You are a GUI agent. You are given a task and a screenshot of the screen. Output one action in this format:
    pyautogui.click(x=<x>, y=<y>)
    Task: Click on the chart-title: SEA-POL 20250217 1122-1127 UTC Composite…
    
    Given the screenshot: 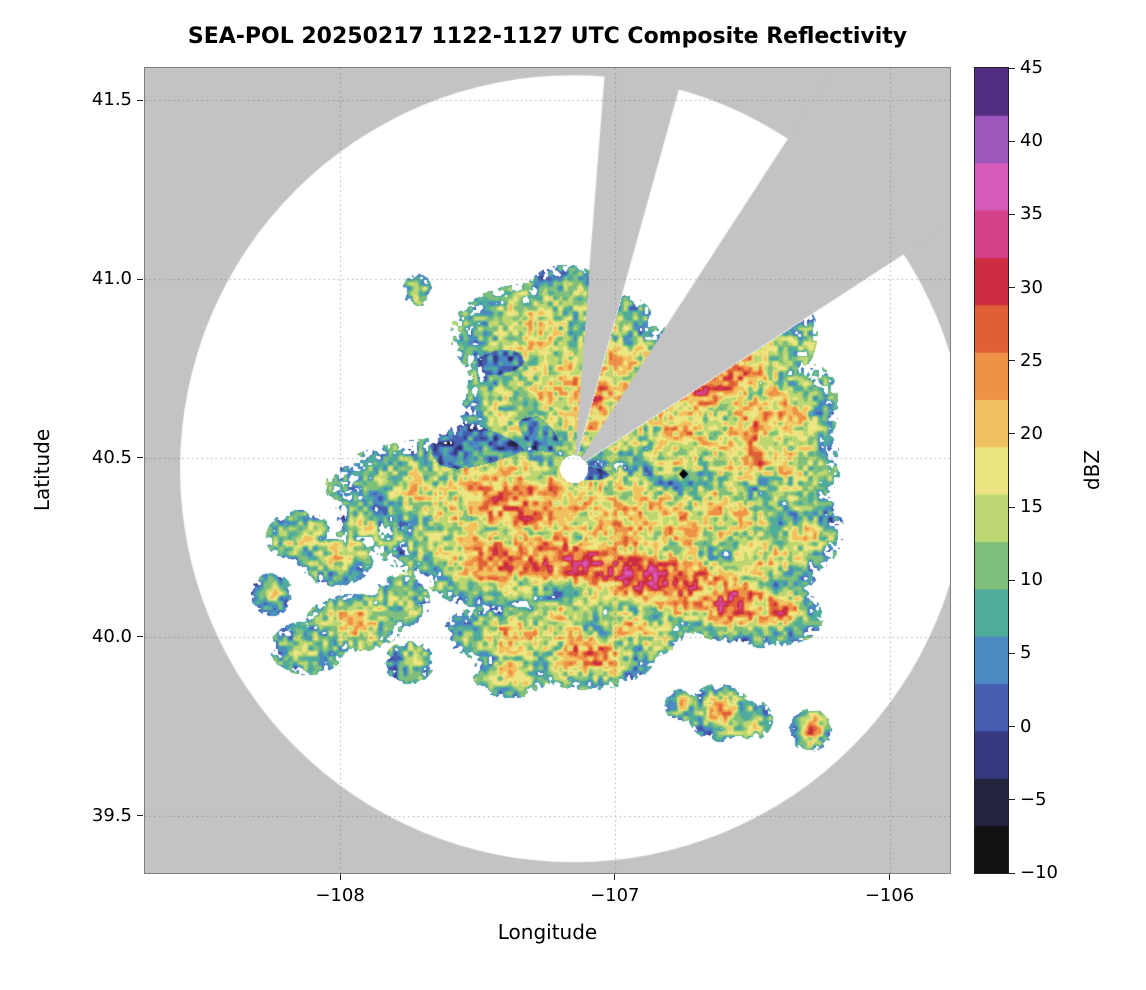 What is the action you would take?
    pyautogui.click(x=547, y=36)
    